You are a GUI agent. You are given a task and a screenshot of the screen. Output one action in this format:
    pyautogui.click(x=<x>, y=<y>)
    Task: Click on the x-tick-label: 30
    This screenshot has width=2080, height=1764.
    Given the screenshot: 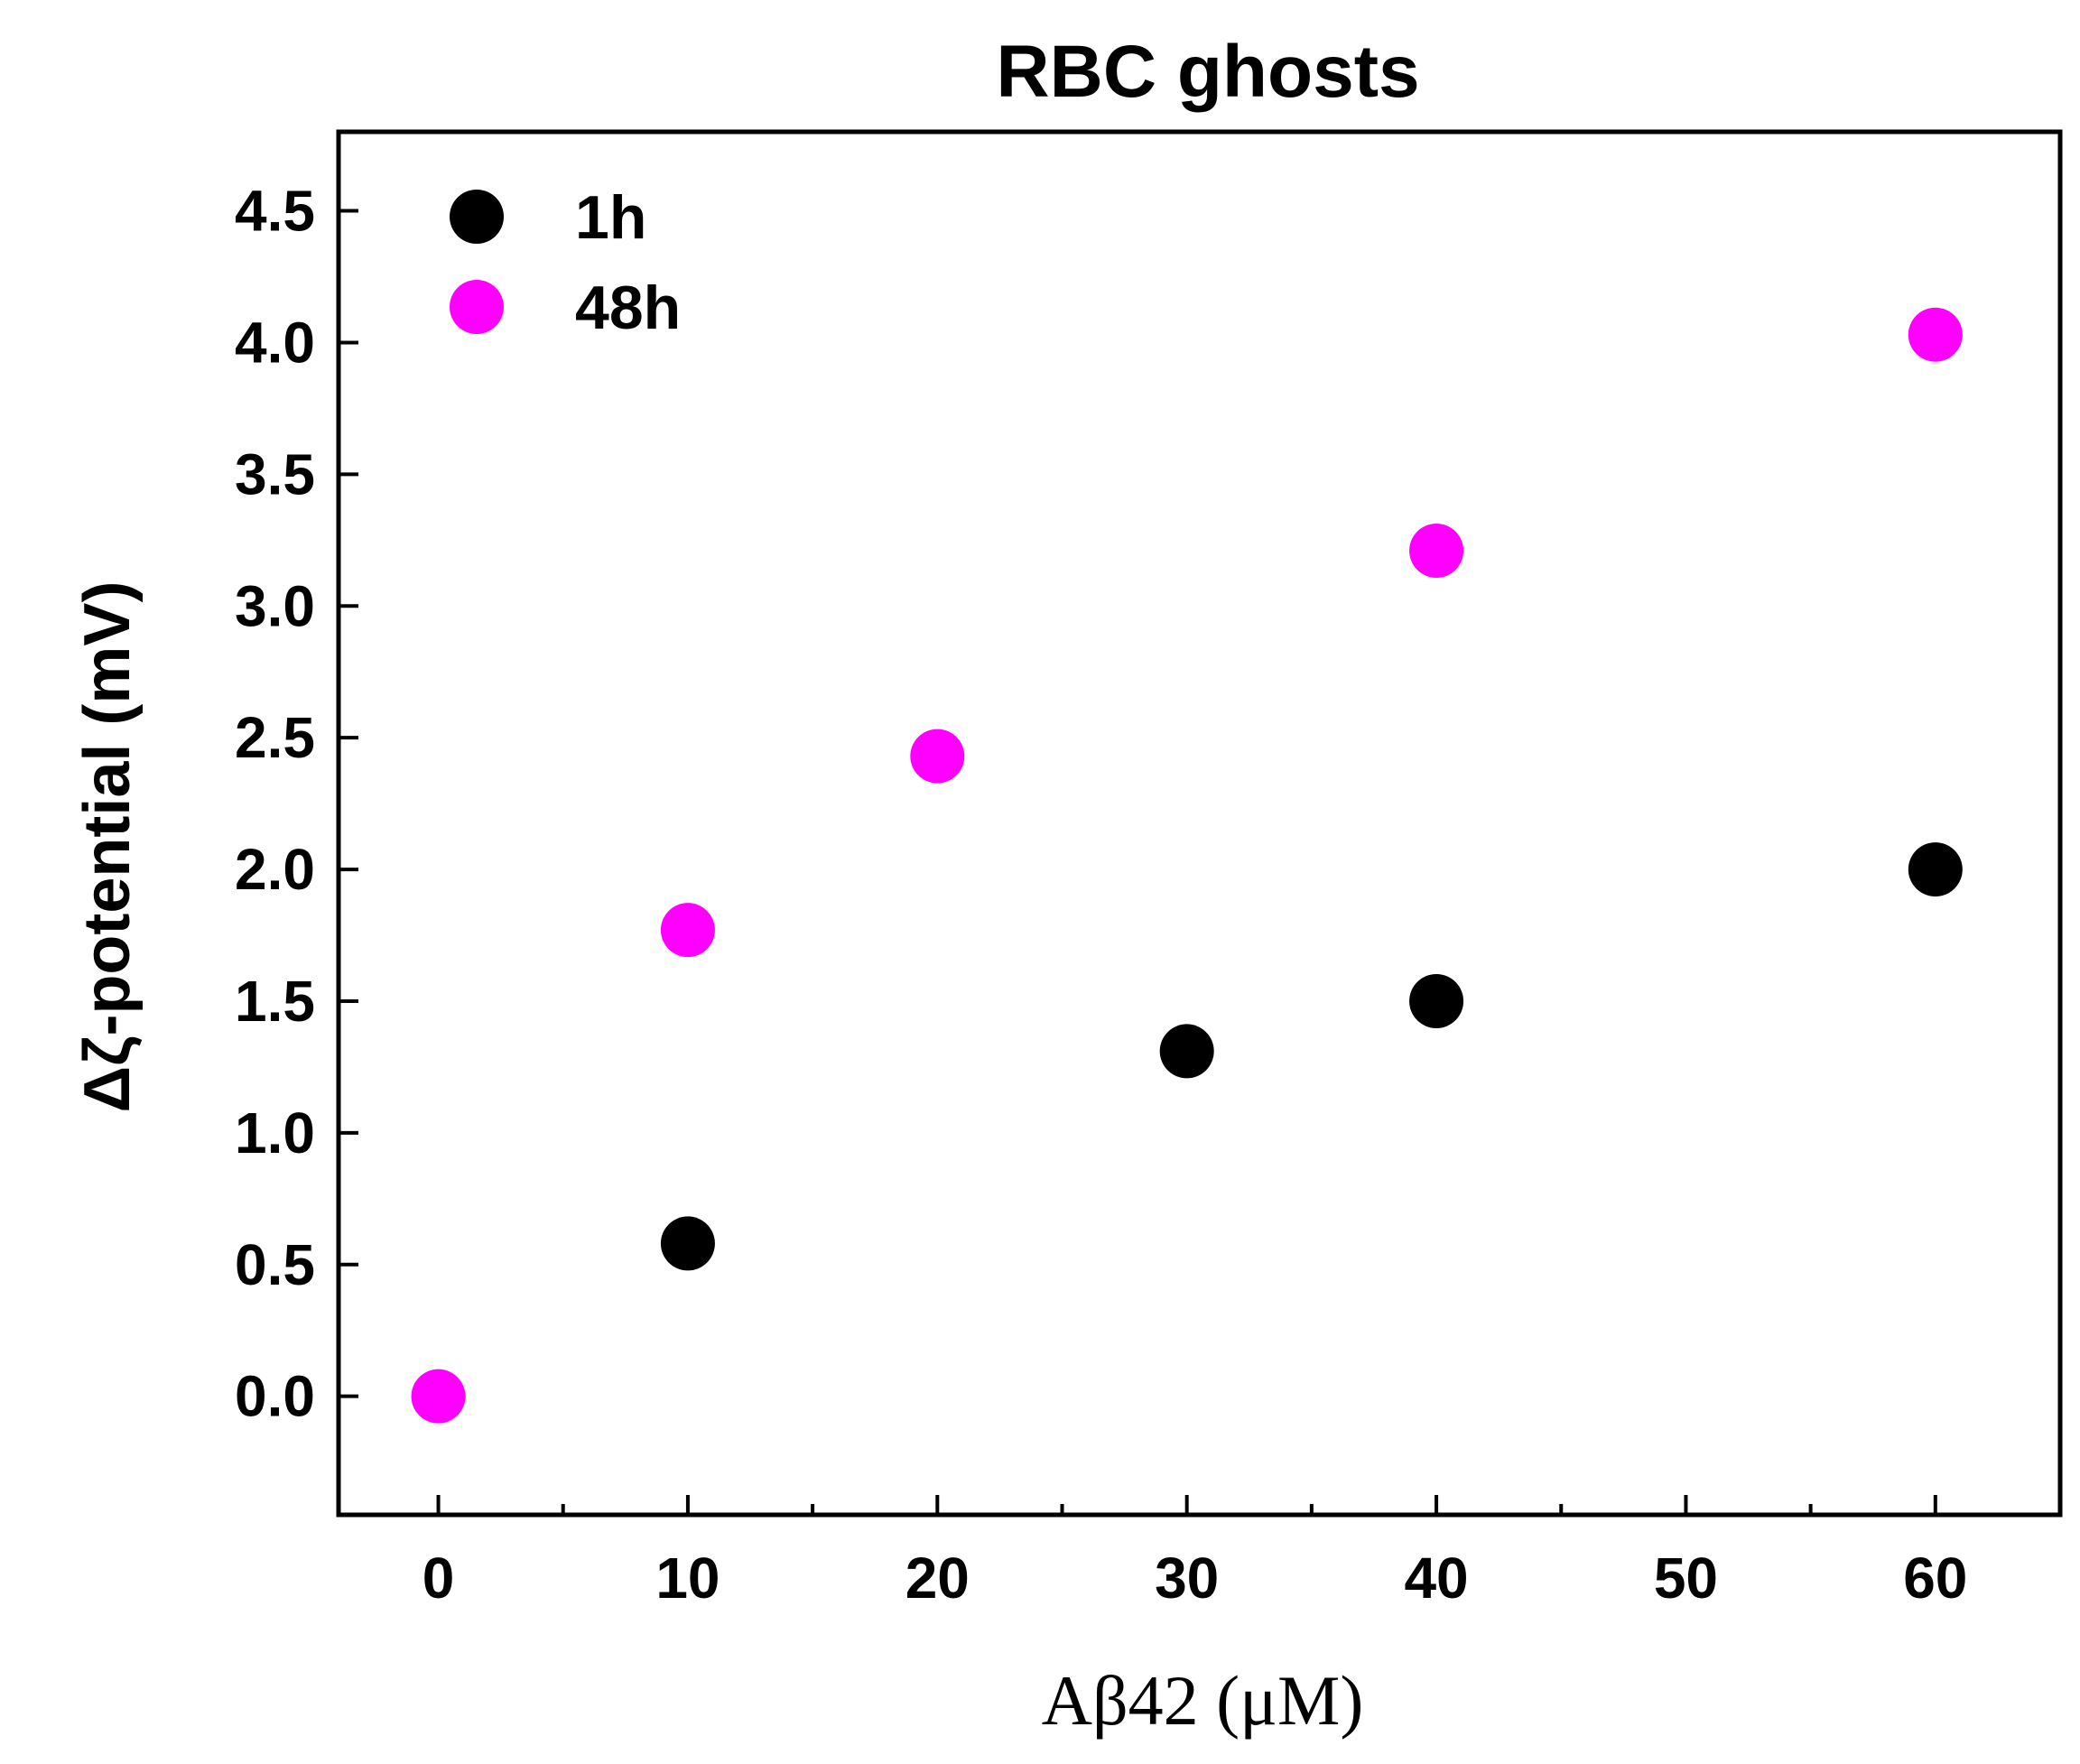 What is the action you would take?
    pyautogui.click(x=1187, y=1578)
    